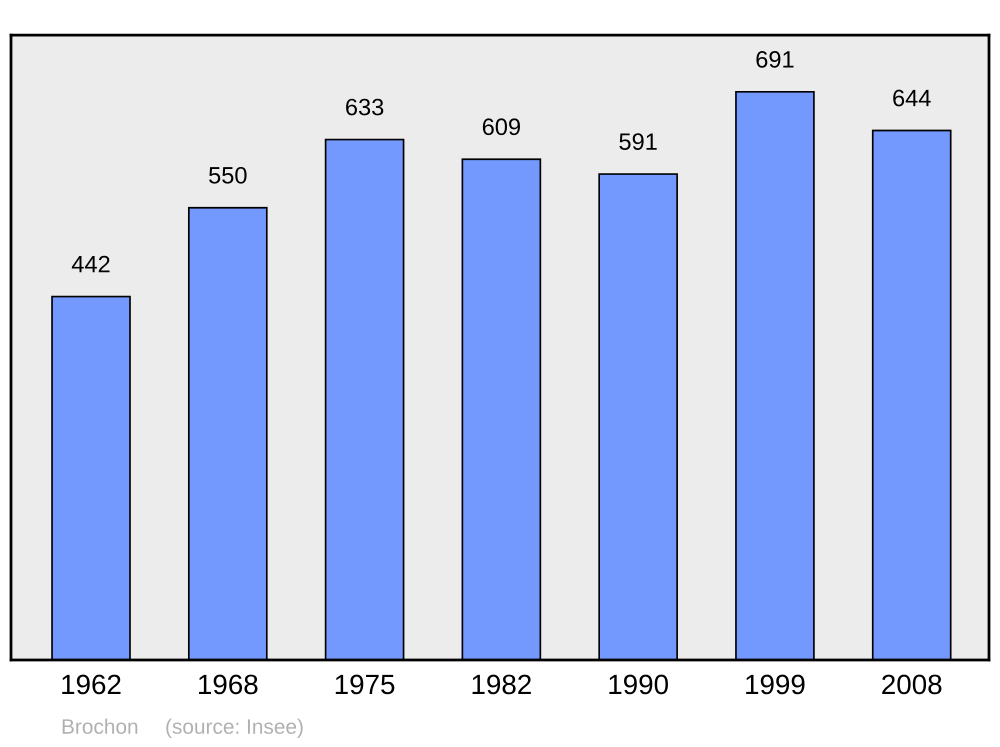  What do you see at coordinates (501, 684) in the screenshot?
I see `x-tick-label: 1982` at bounding box center [501, 684].